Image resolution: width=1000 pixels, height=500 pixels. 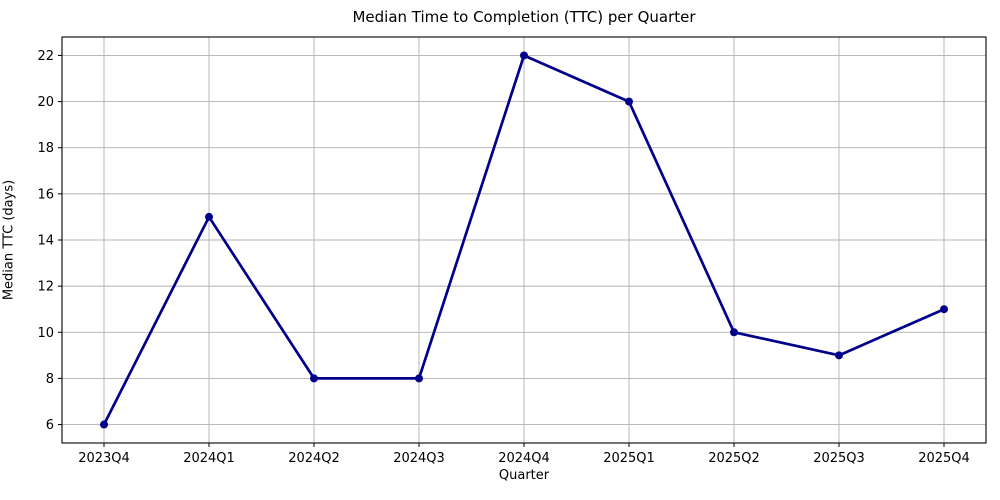 I want to click on y-tick-label: 8, so click(x=50, y=379).